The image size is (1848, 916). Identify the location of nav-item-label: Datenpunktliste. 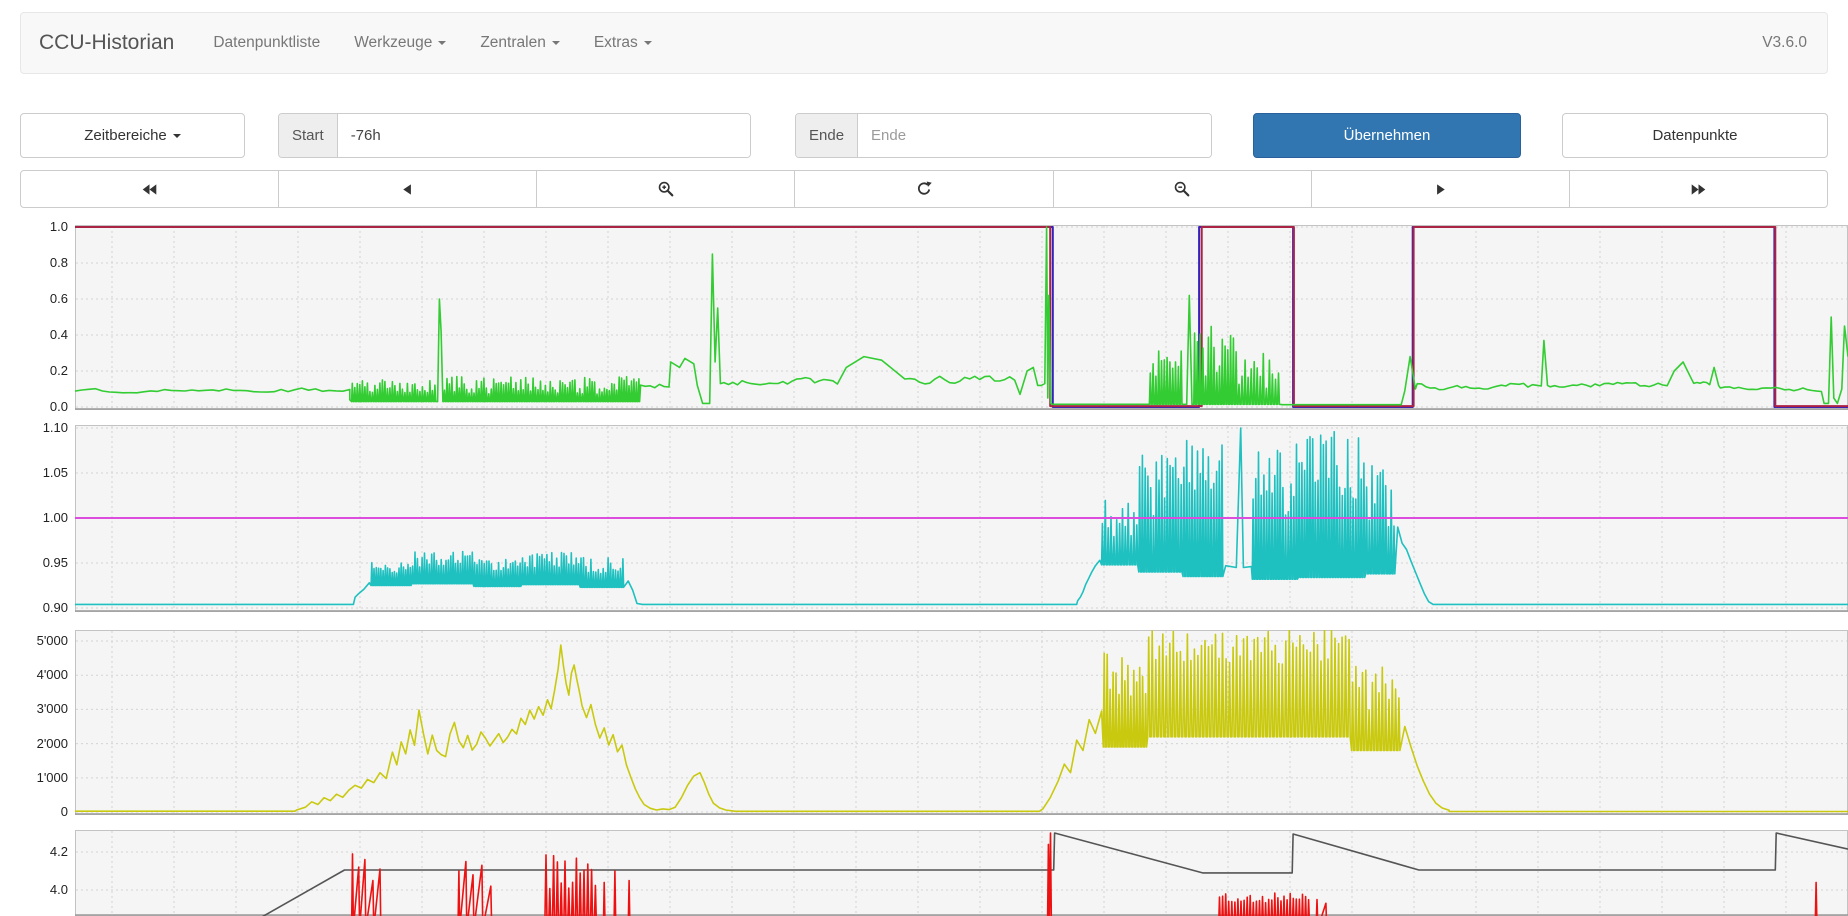
(267, 42).